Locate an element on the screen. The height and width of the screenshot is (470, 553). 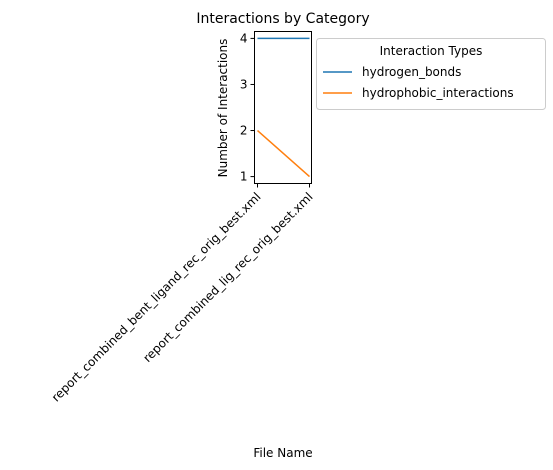
legend-box is located at coordinates (431, 74).